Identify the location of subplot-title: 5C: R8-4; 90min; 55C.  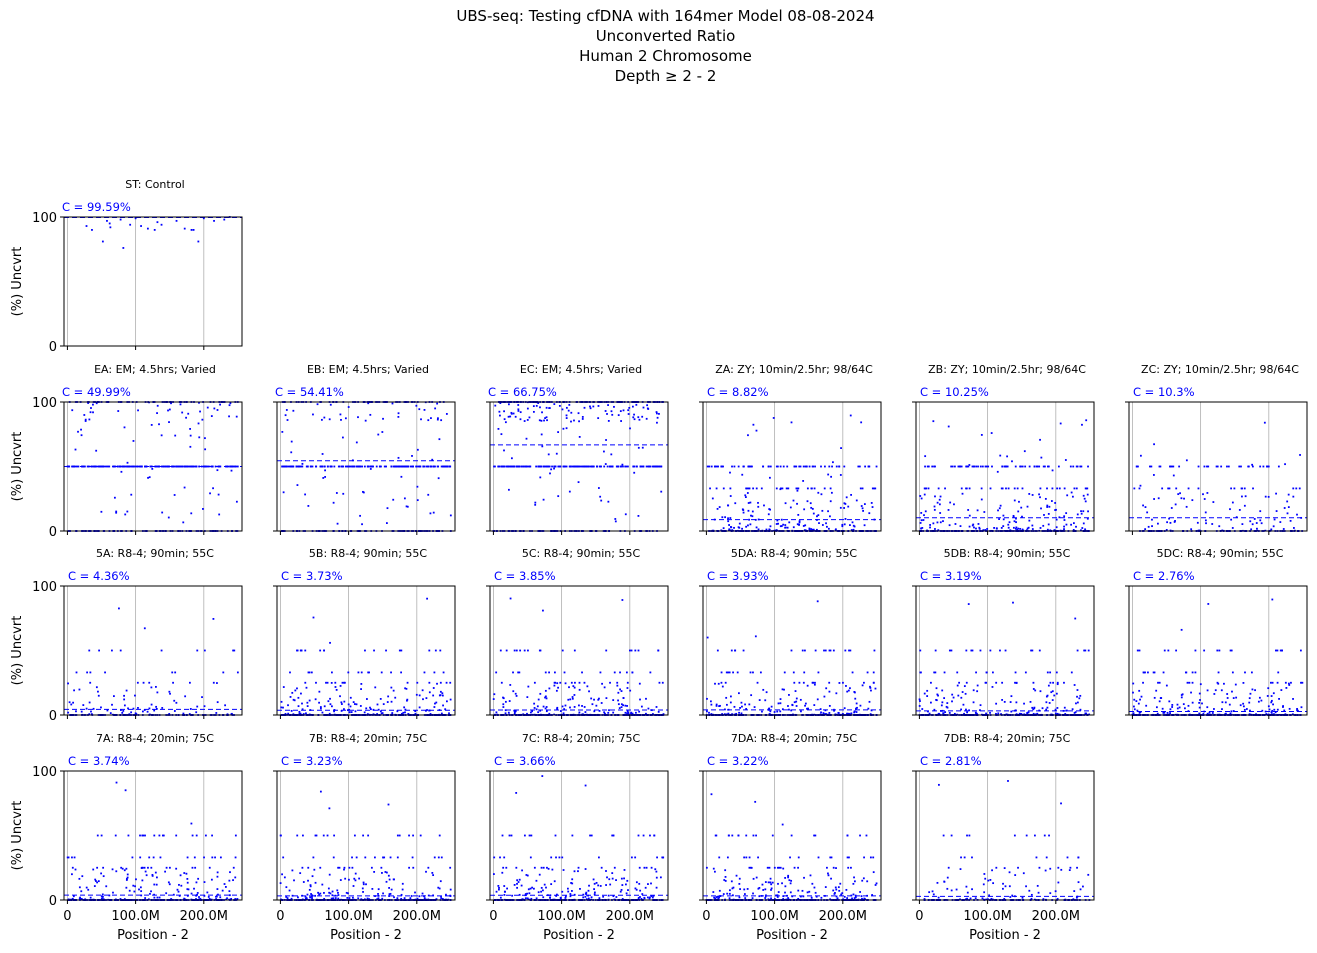
(581, 553).